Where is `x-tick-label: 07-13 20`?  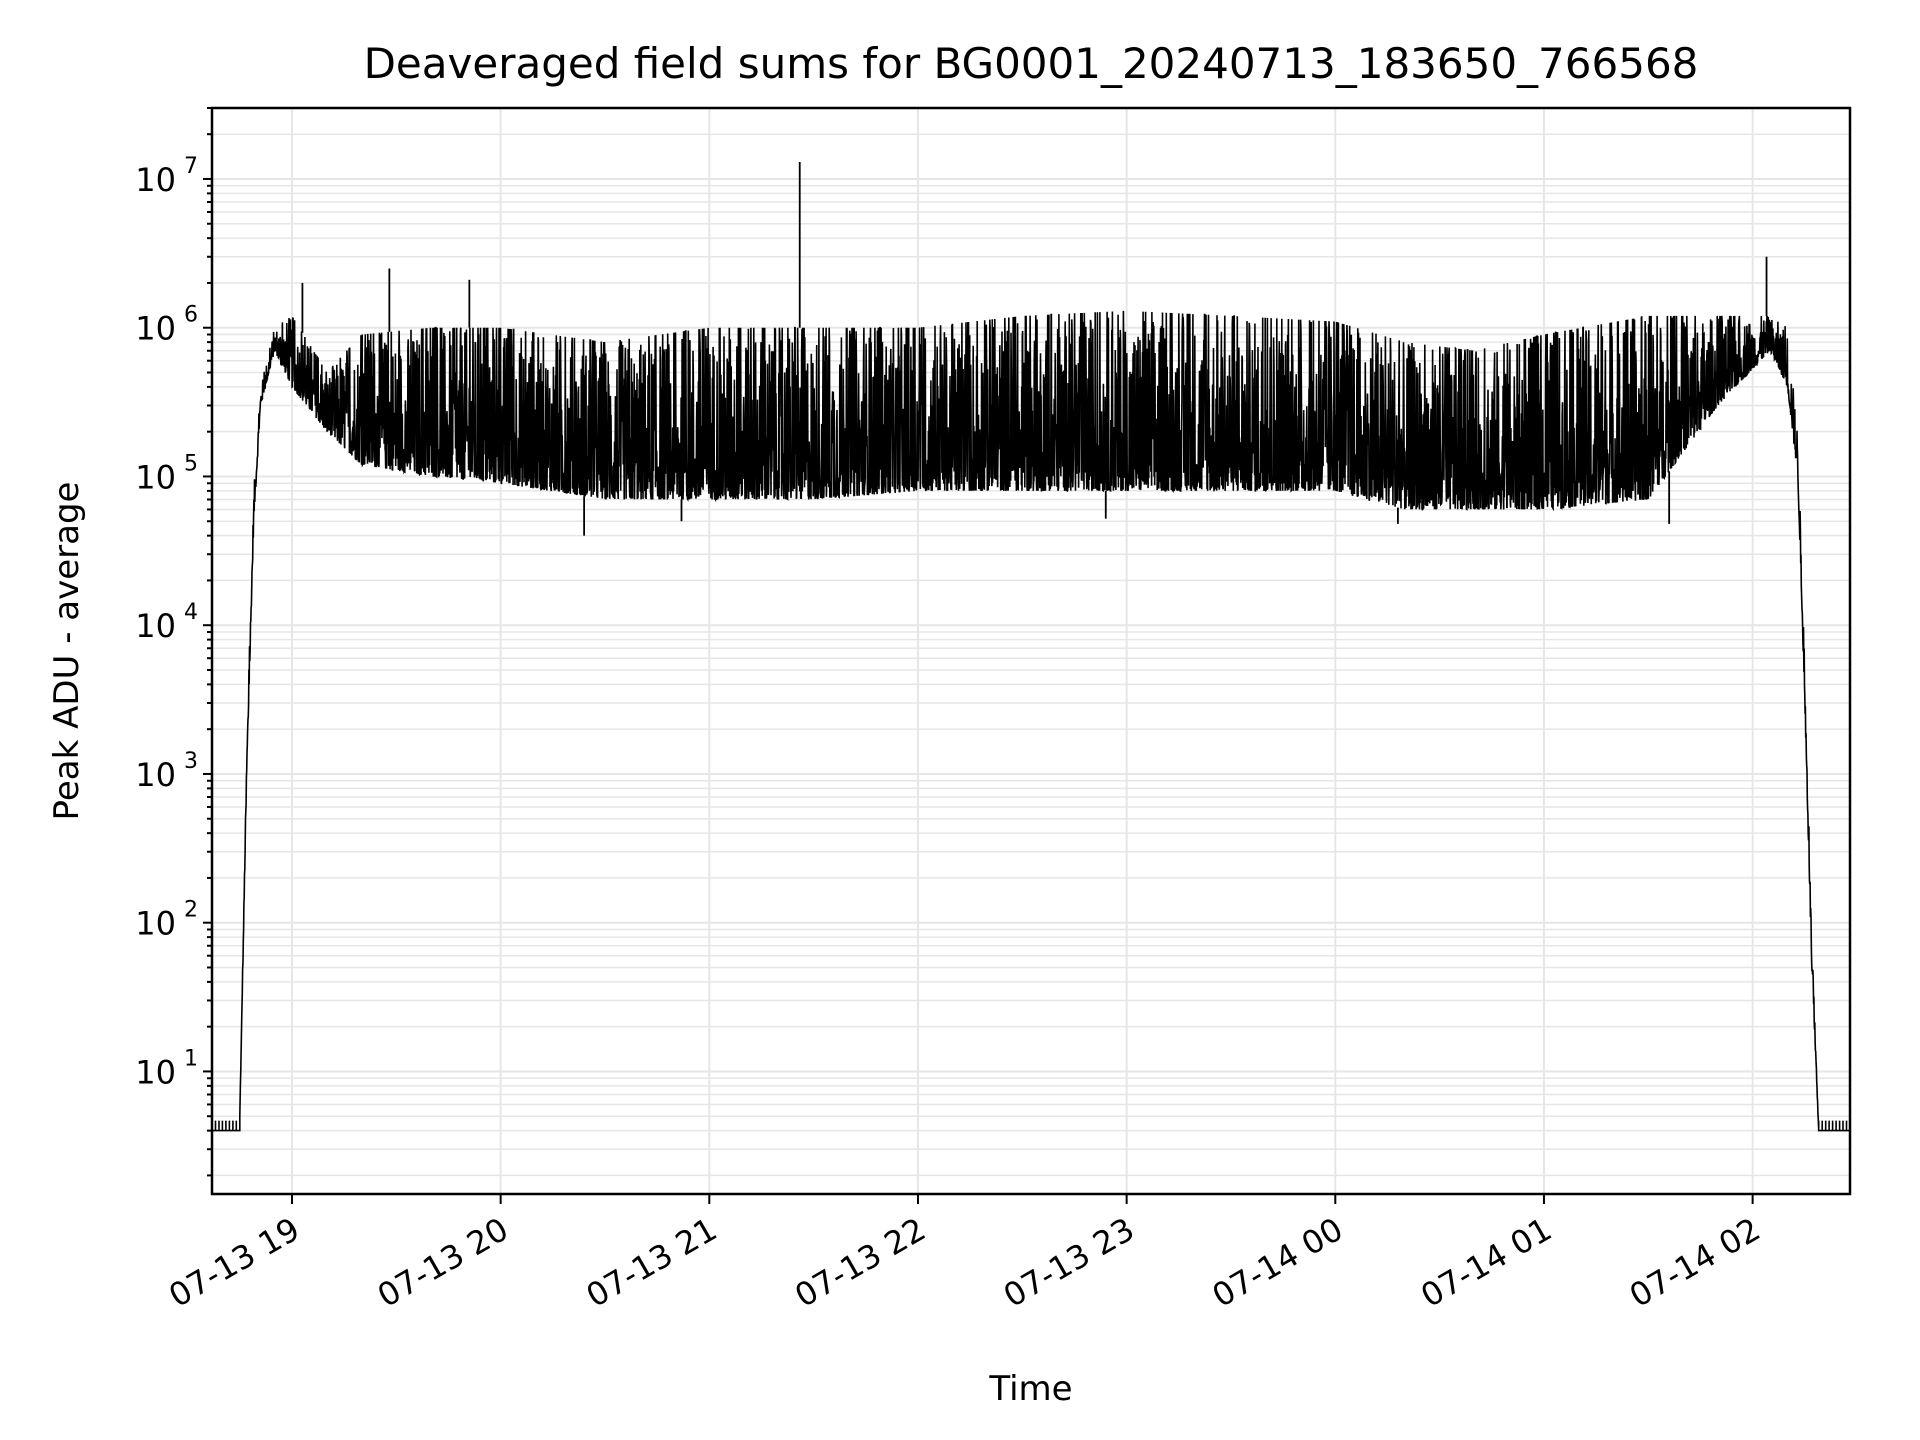 x-tick-label: 07-13 20 is located at coordinates (443, 1262).